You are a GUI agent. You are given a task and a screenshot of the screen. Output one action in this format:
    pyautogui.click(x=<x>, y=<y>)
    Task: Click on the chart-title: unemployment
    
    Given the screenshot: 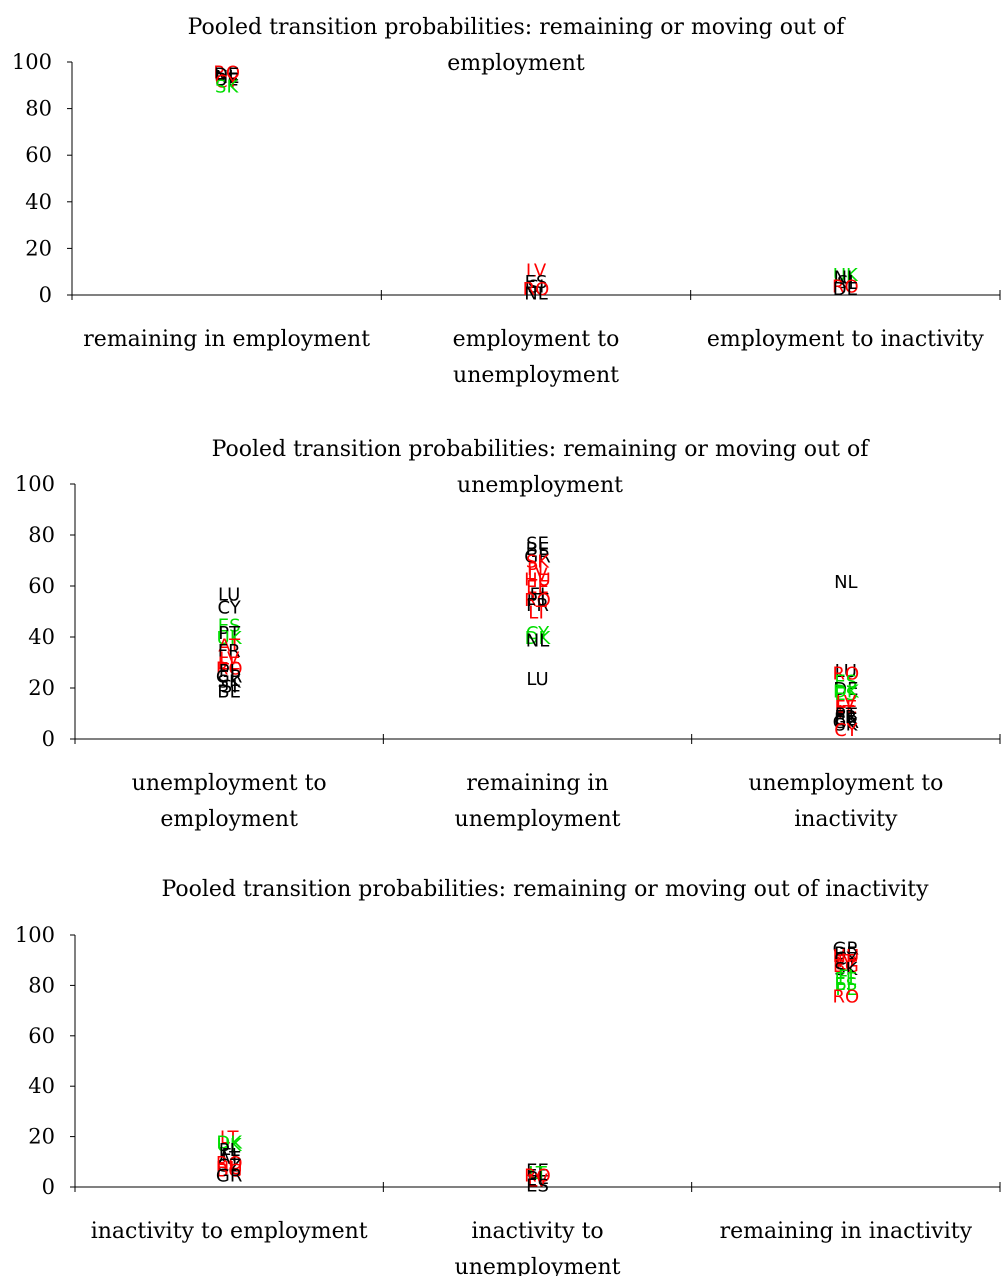 What is the action you would take?
    pyautogui.click(x=540, y=485)
    